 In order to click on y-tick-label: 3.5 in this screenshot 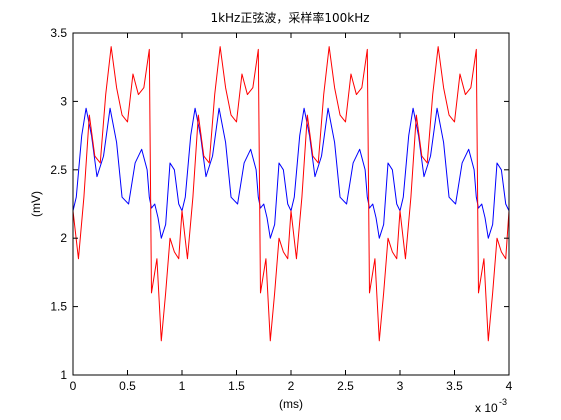, I will do `click(58, 33)`.